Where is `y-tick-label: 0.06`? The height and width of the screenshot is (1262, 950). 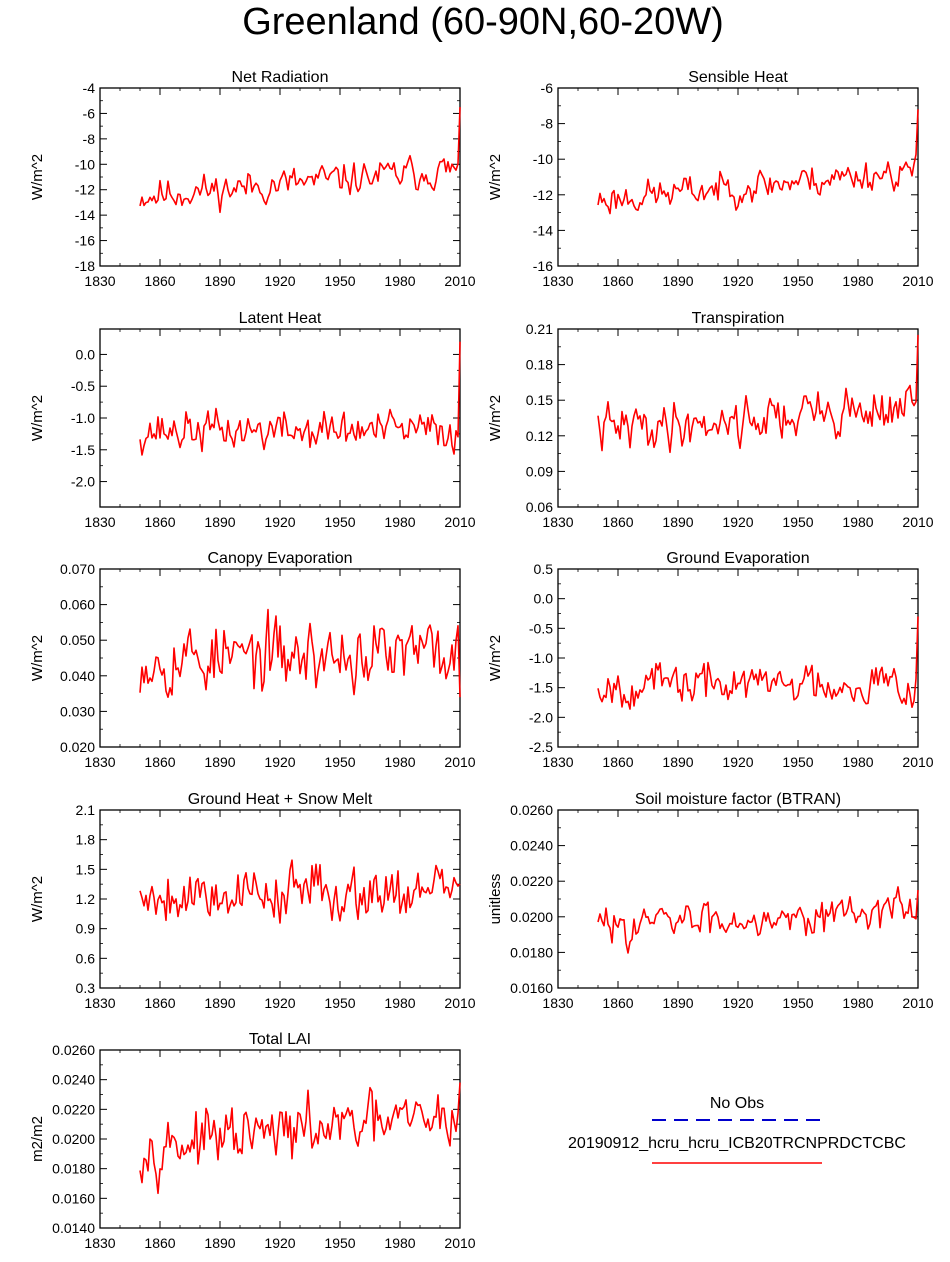 y-tick-label: 0.06 is located at coordinates (539, 507).